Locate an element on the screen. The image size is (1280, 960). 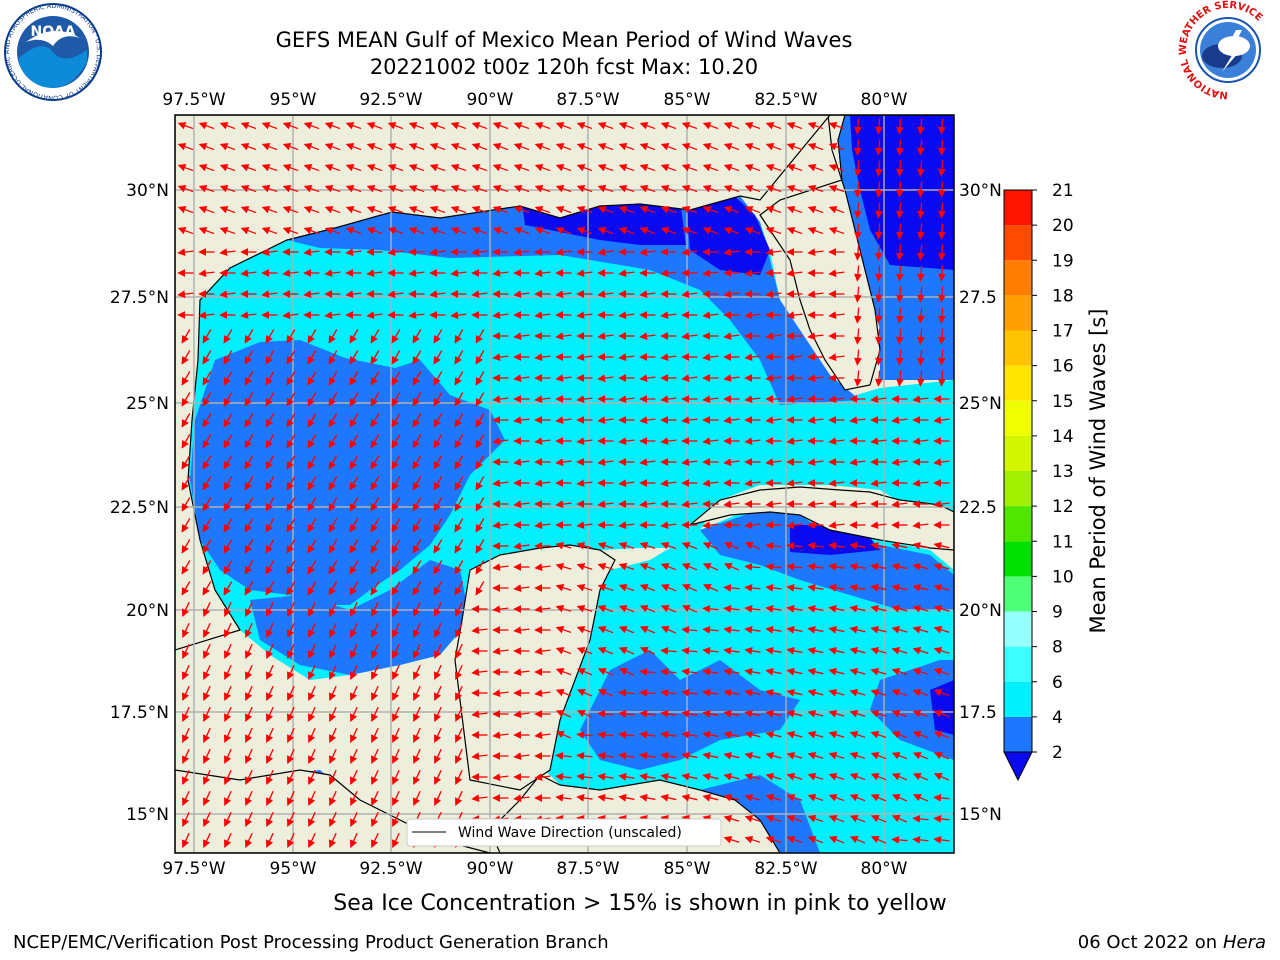
lon-tick-top: 97.5°W is located at coordinates (193, 100).